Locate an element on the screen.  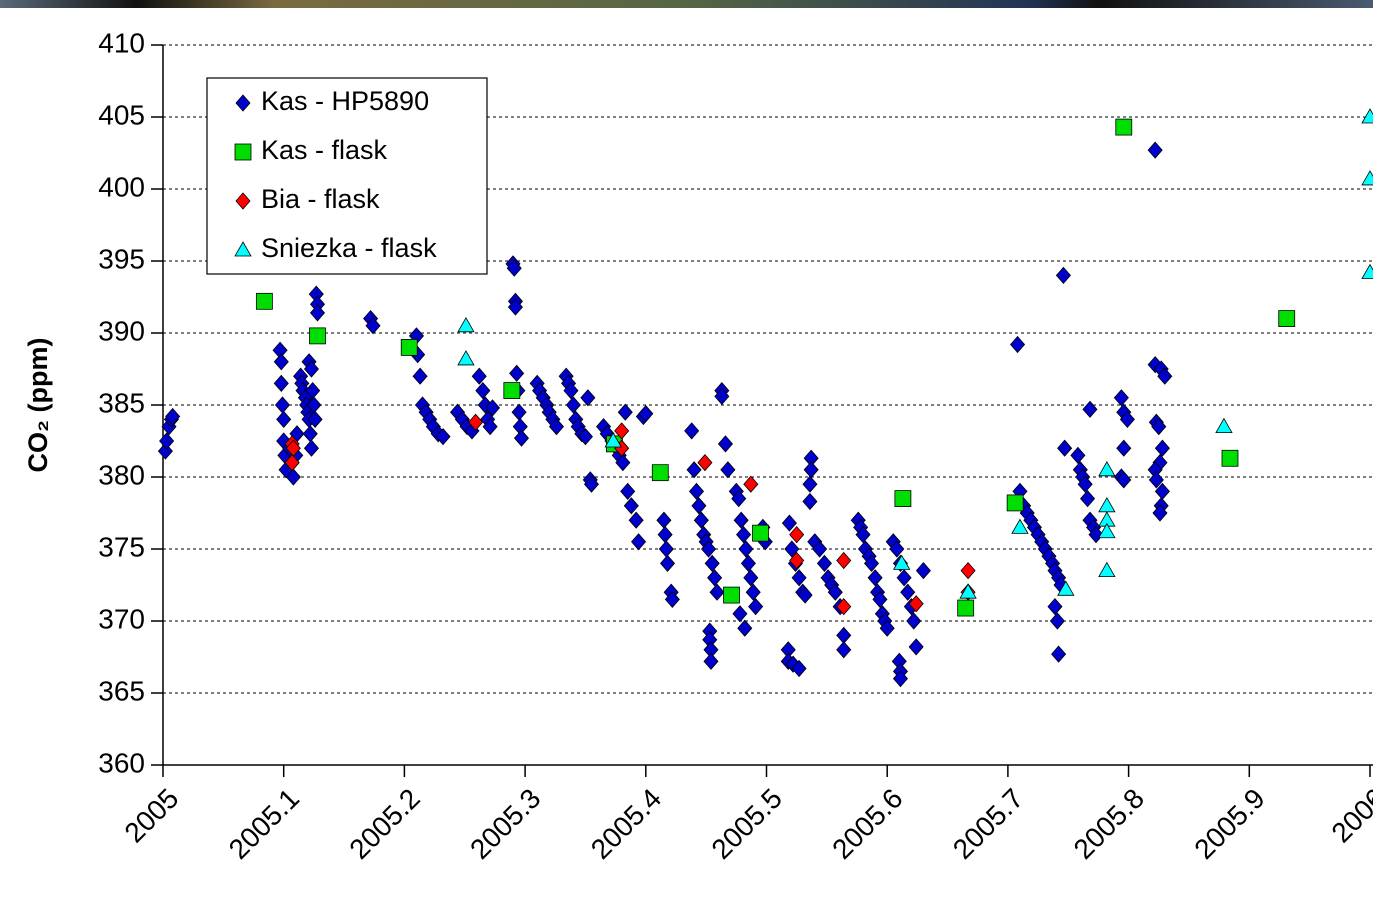
x-tick-label: 2005.6 is located at coordinates (867, 824).